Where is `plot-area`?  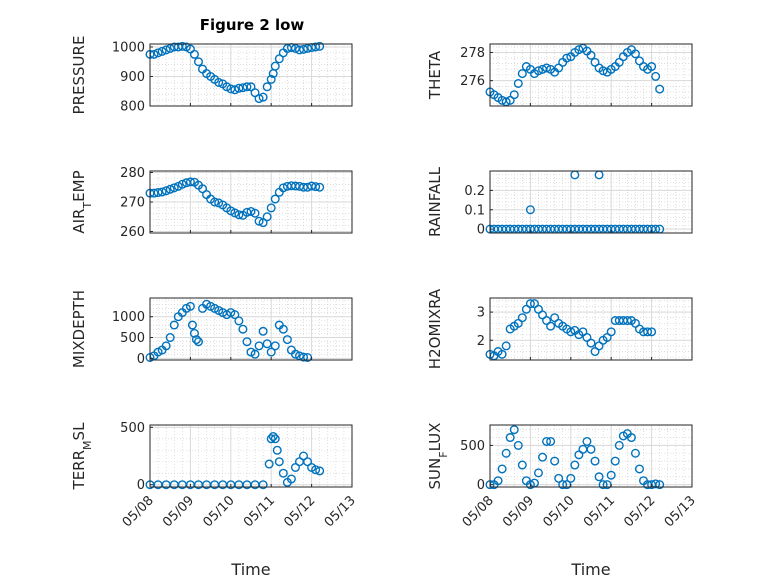
plot-area is located at coordinates (251, 456).